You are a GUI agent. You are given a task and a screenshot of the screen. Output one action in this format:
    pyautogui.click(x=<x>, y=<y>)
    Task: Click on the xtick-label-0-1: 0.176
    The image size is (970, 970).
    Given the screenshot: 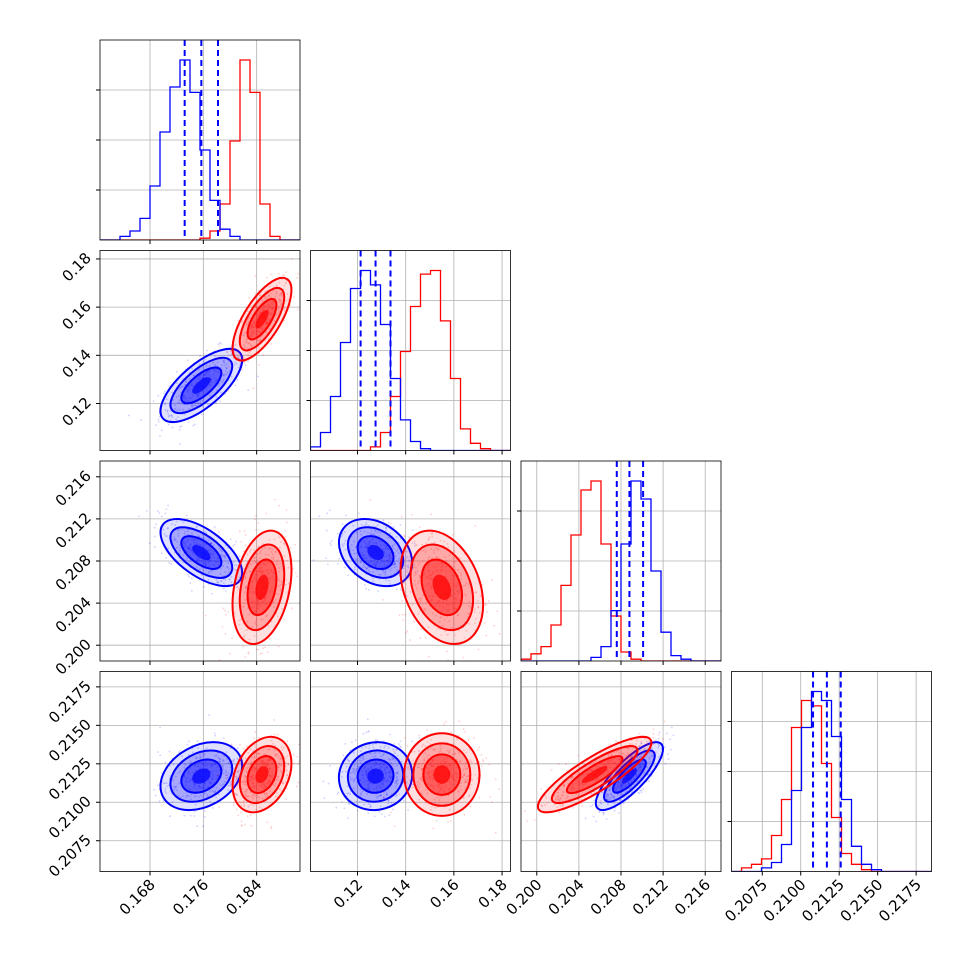 What is the action you would take?
    pyautogui.click(x=190, y=897)
    